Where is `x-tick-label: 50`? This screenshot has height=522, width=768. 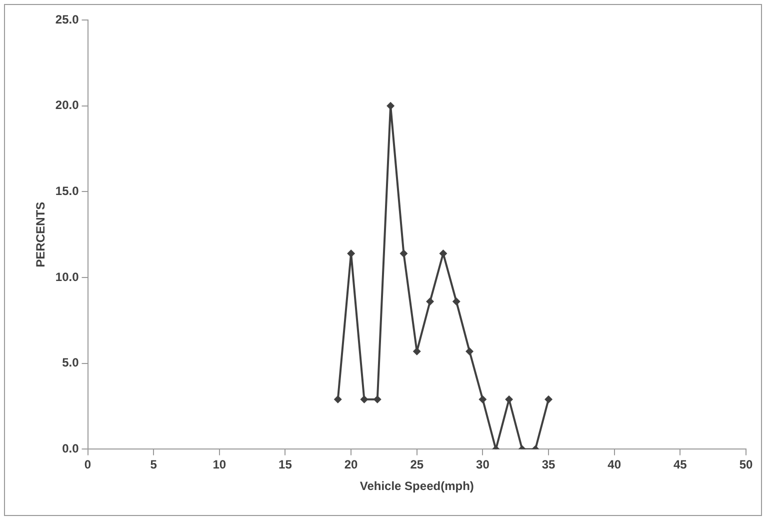
x-tick-label: 50 is located at coordinates (746, 465).